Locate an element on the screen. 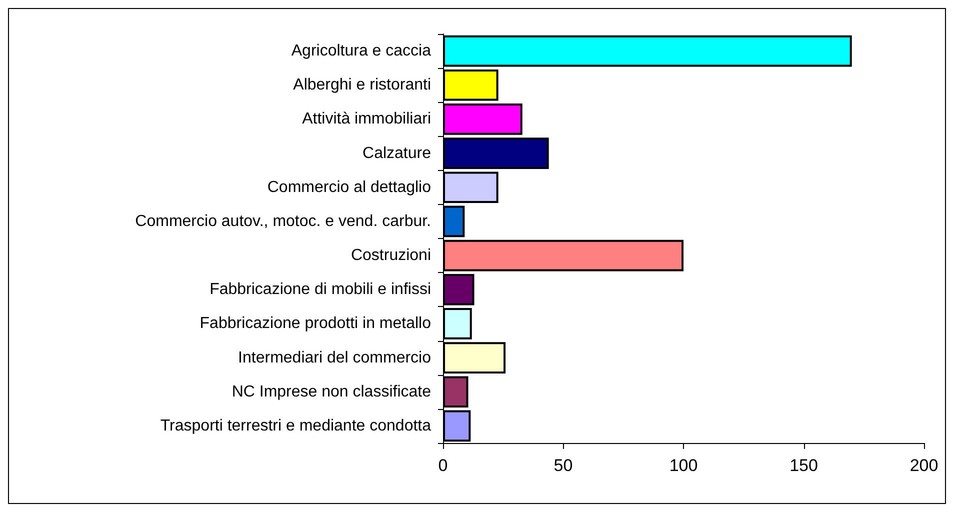 The image size is (954, 512). x-tick-label: 100 is located at coordinates (683, 465).